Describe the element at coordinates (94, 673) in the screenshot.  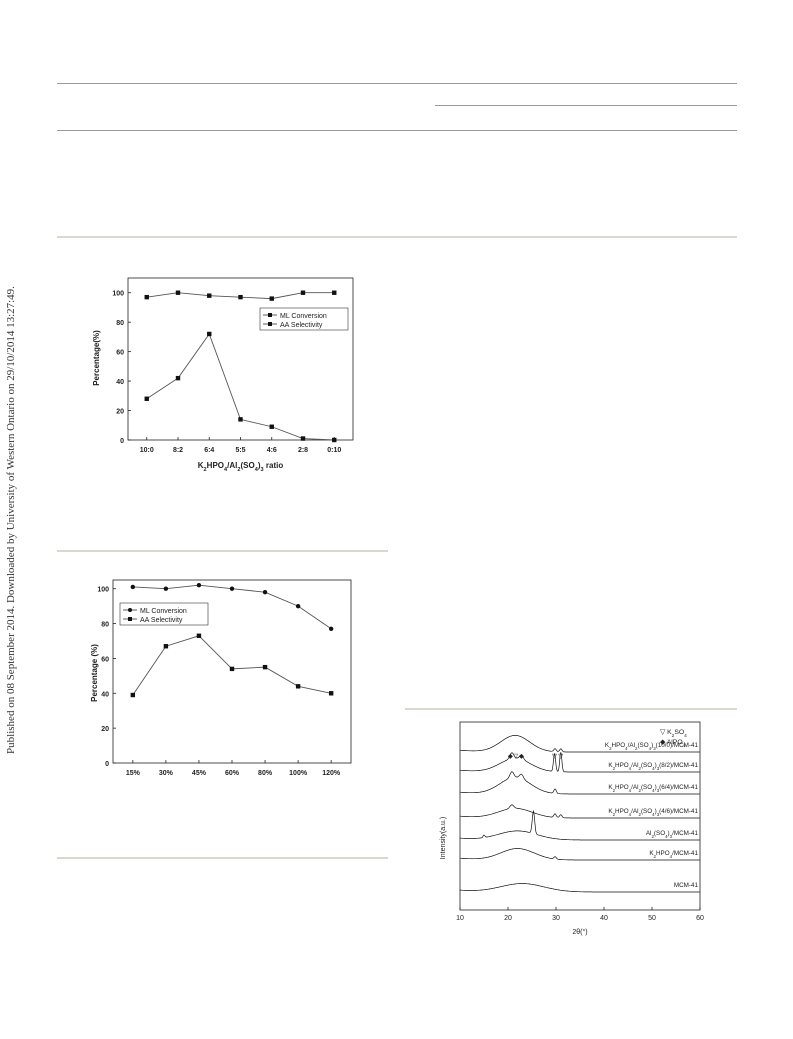
I see `y-axis-label: Percentage (%)` at that location.